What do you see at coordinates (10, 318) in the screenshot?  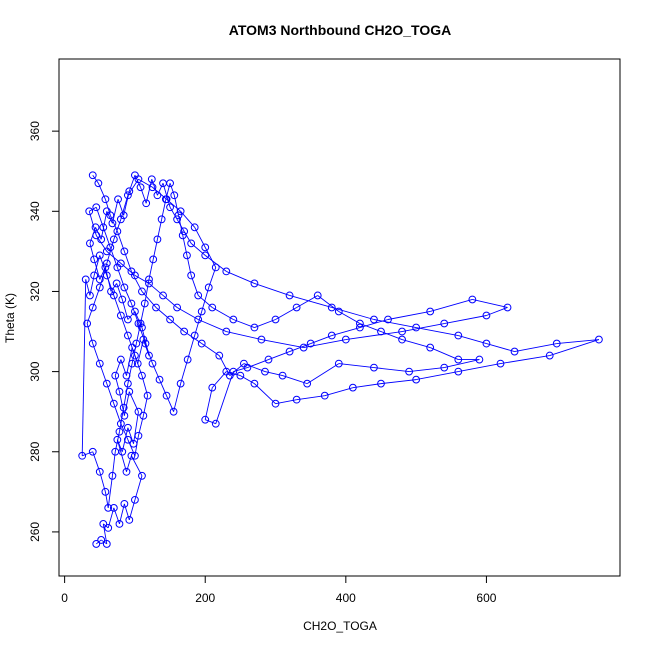 I see `y-axis-label: Theta (K)` at bounding box center [10, 318].